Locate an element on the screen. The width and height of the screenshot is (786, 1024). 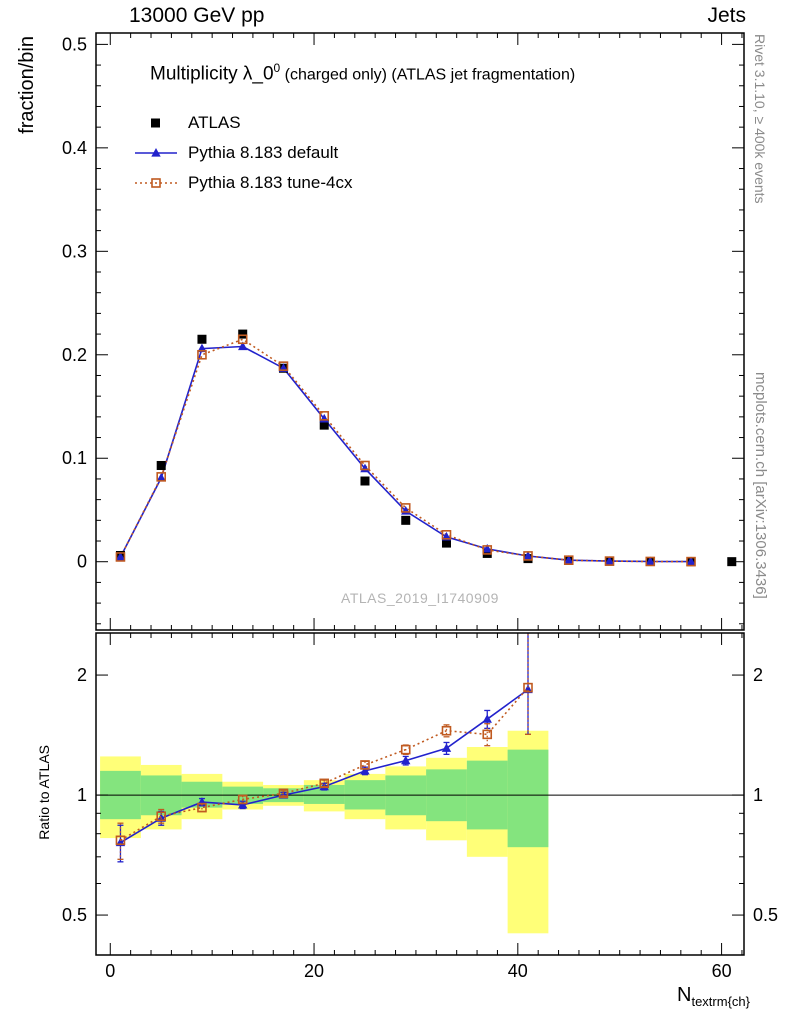
legend-item-pythia-4cx: Pythia 8.183 tune-4cx is located at coordinates (242, 183).